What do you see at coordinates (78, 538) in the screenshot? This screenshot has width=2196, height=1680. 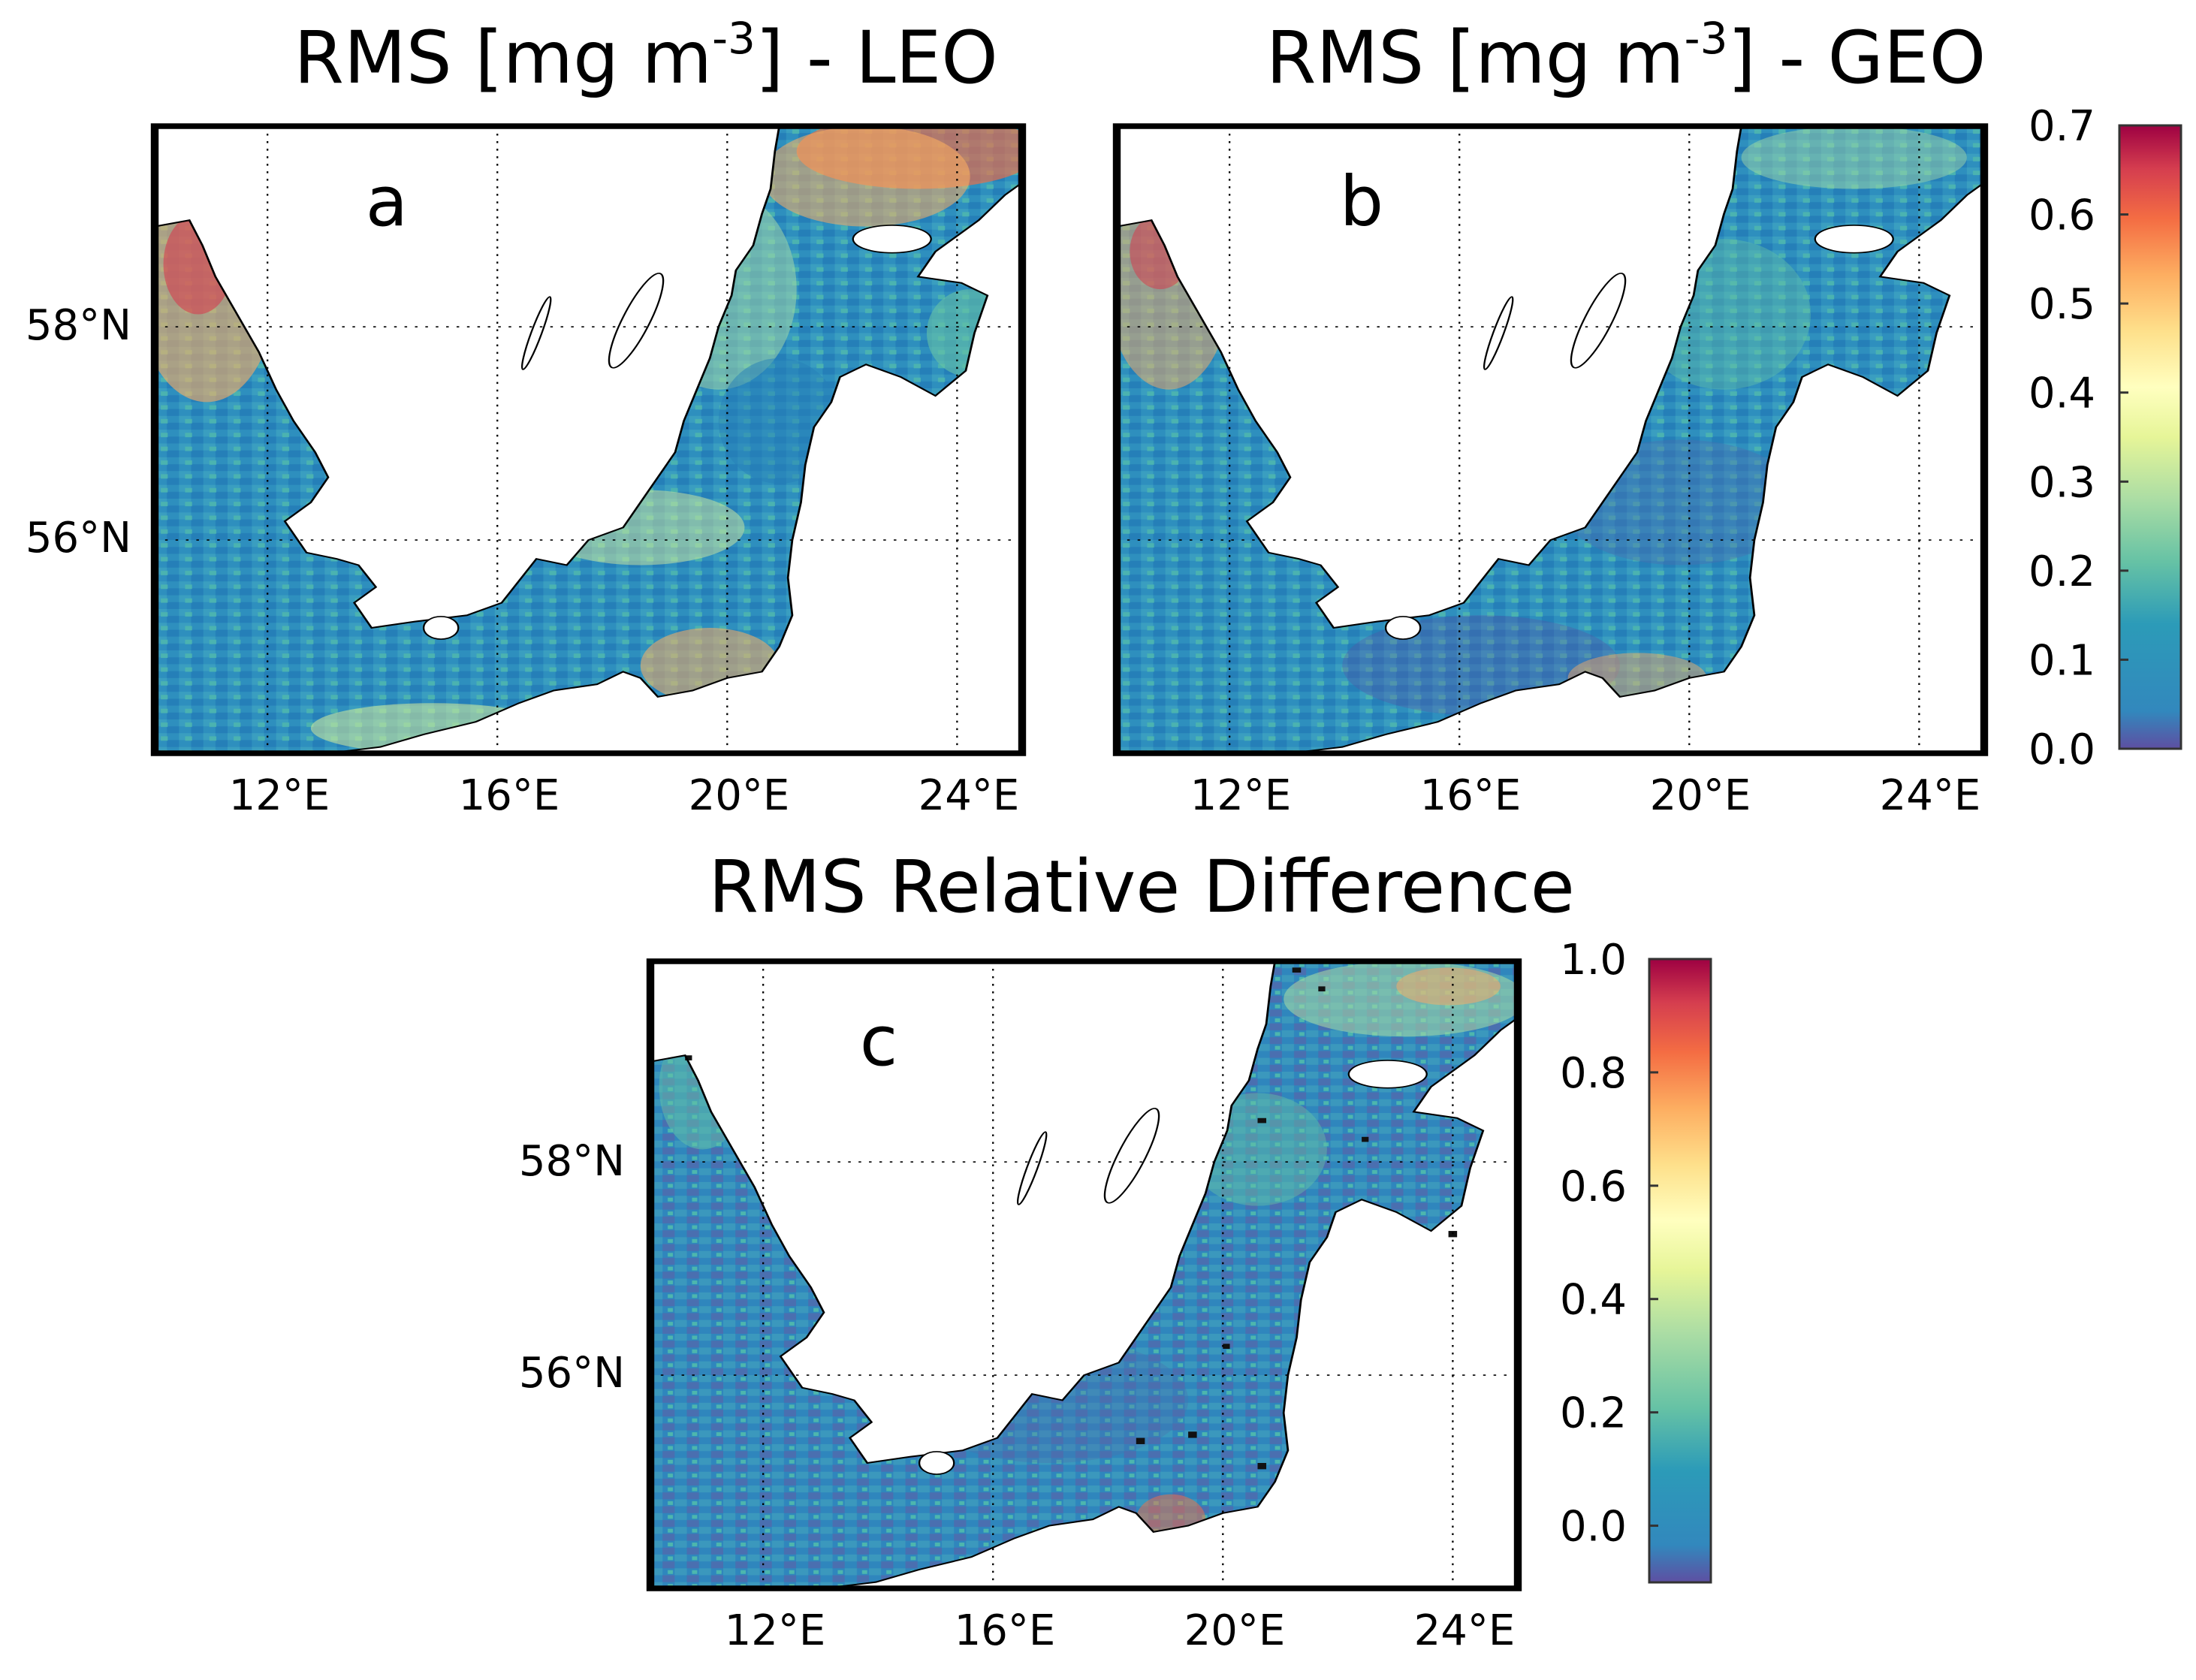 I see `panel-a-lat-tick-56: 56°N` at bounding box center [78, 538].